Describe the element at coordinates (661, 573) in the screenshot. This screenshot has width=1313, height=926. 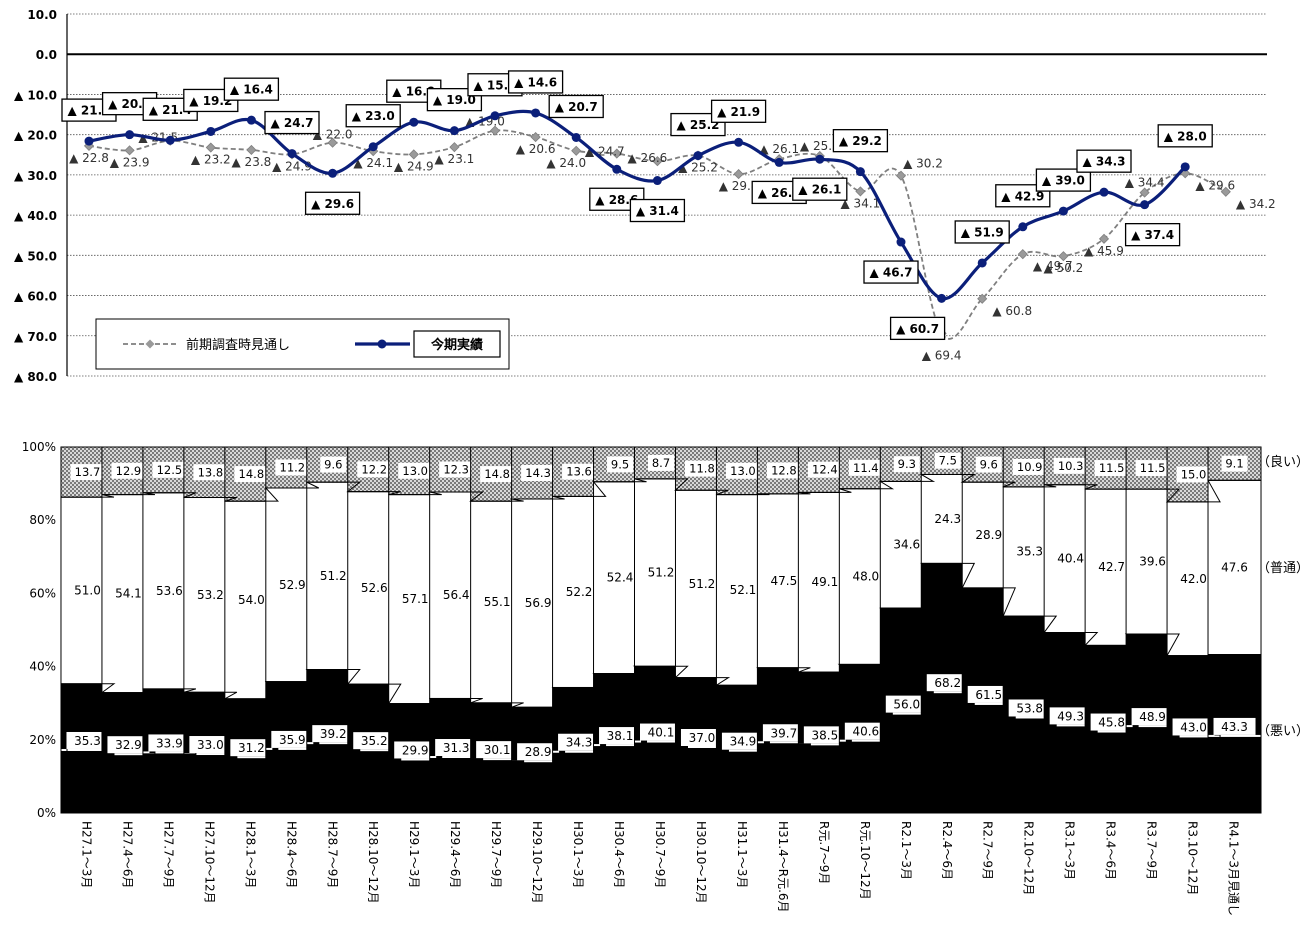
I see `normal-value-label: 51.2` at that location.